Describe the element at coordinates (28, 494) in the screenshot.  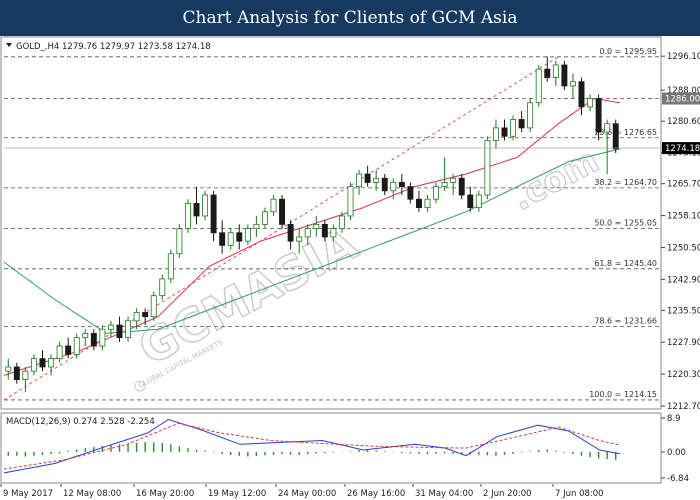
I see `time-tick-label: 9 May 2017` at that location.